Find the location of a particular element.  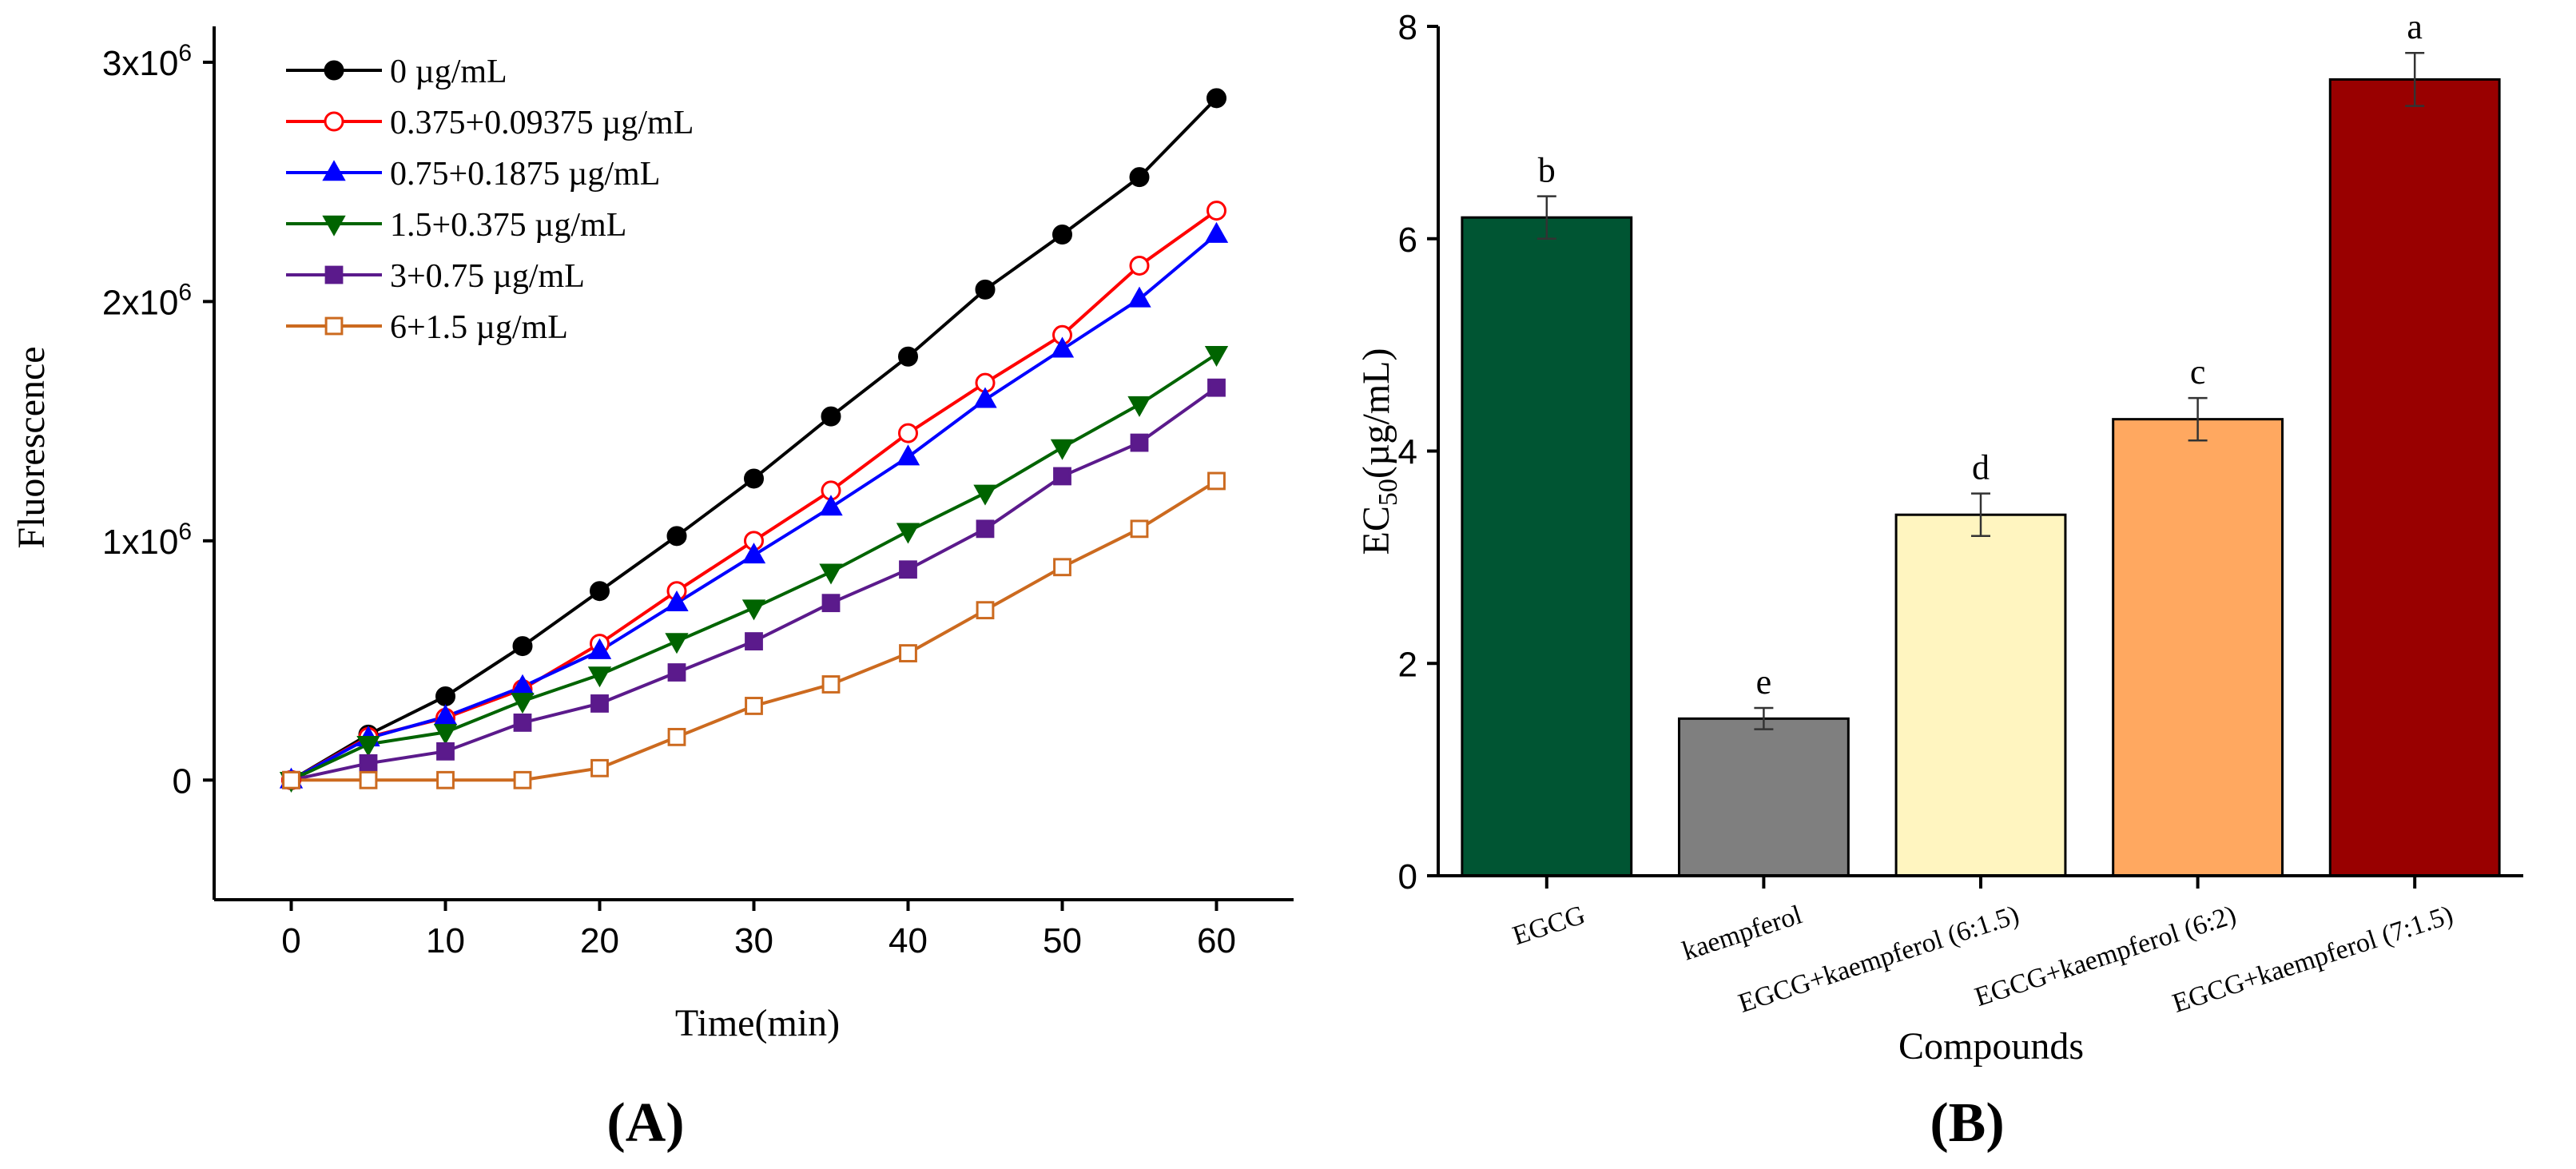

bar-kaempferol is located at coordinates (1763, 797).